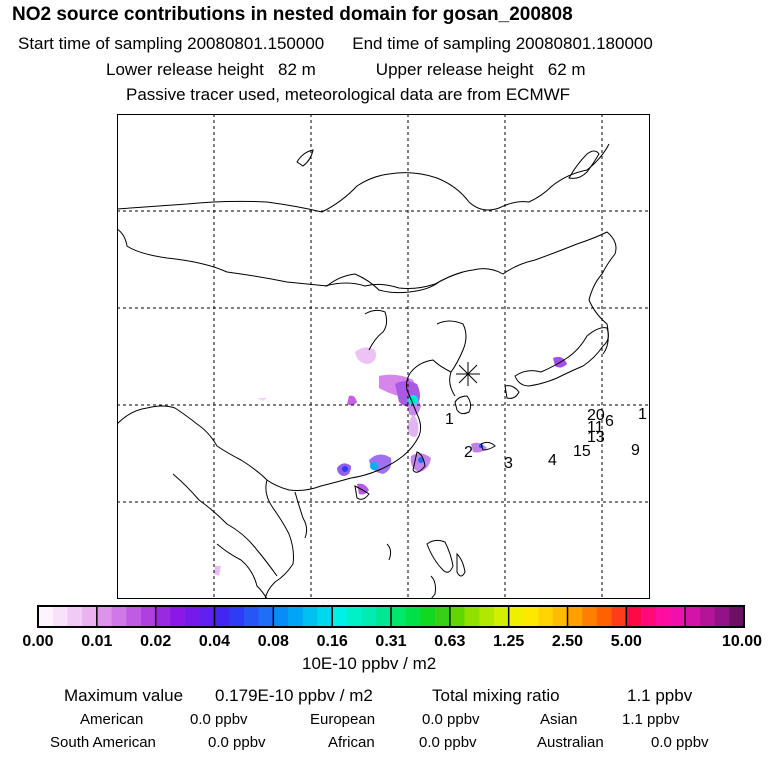  I want to click on colorbar-tick-label: 1.25, so click(508, 641).